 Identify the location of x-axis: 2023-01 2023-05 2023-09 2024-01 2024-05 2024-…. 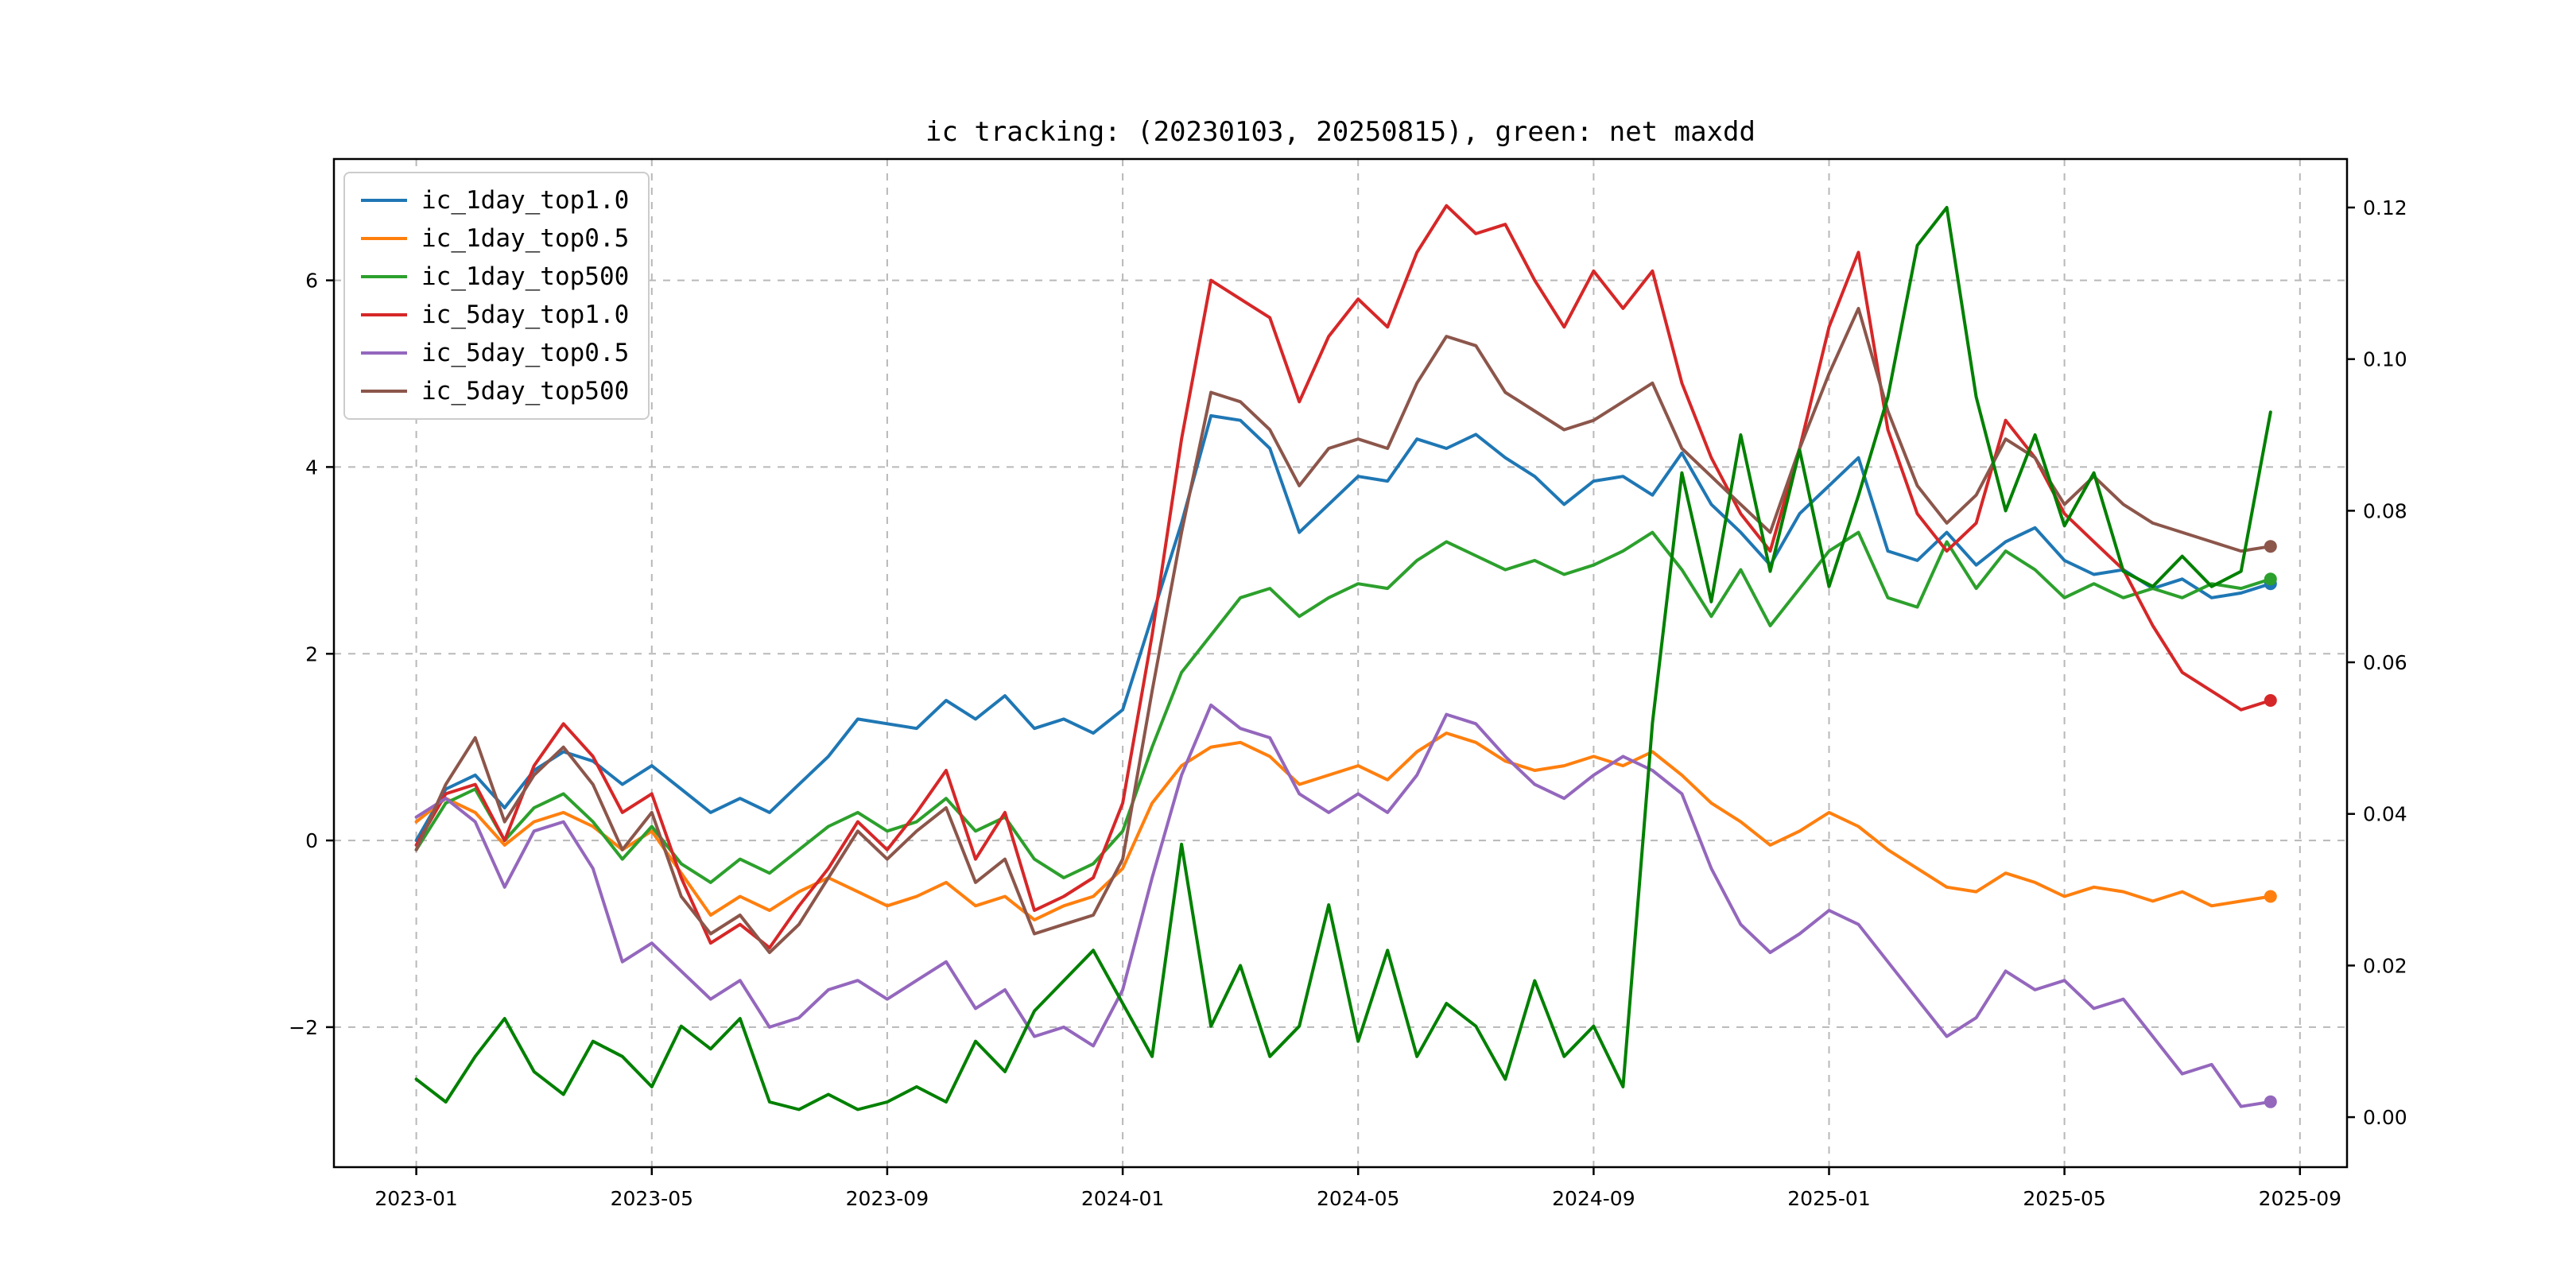
(1358, 1188).